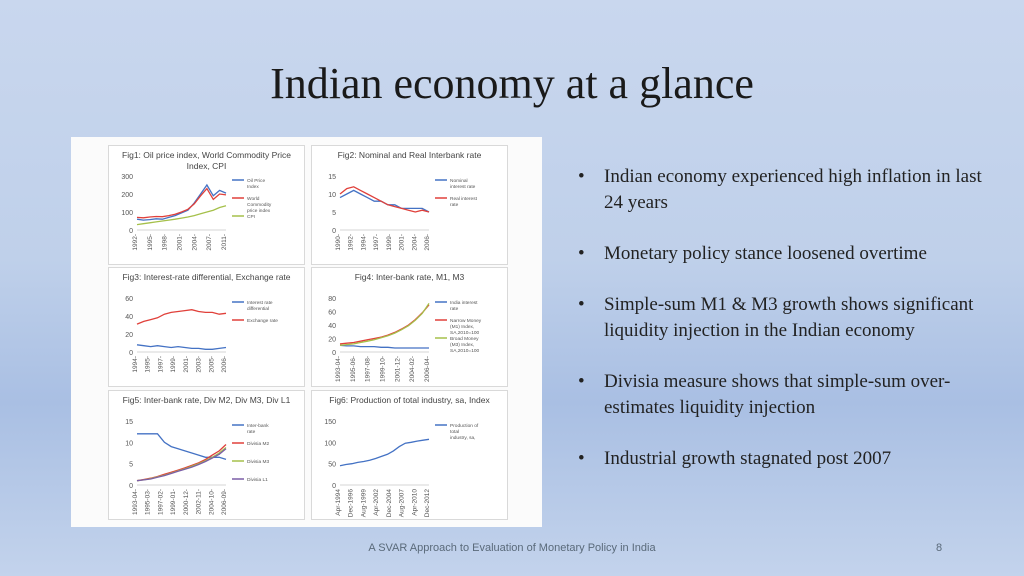  What do you see at coordinates (129, 443) in the screenshot?
I see `y-tick-label: 10` at bounding box center [129, 443].